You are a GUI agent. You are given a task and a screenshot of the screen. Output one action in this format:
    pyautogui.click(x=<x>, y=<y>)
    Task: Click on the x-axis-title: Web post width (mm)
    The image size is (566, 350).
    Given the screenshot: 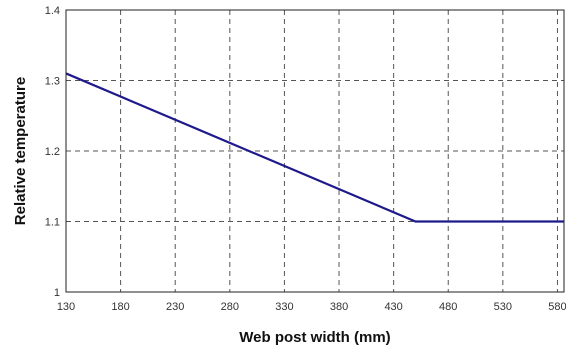 What is the action you would take?
    pyautogui.click(x=314, y=337)
    